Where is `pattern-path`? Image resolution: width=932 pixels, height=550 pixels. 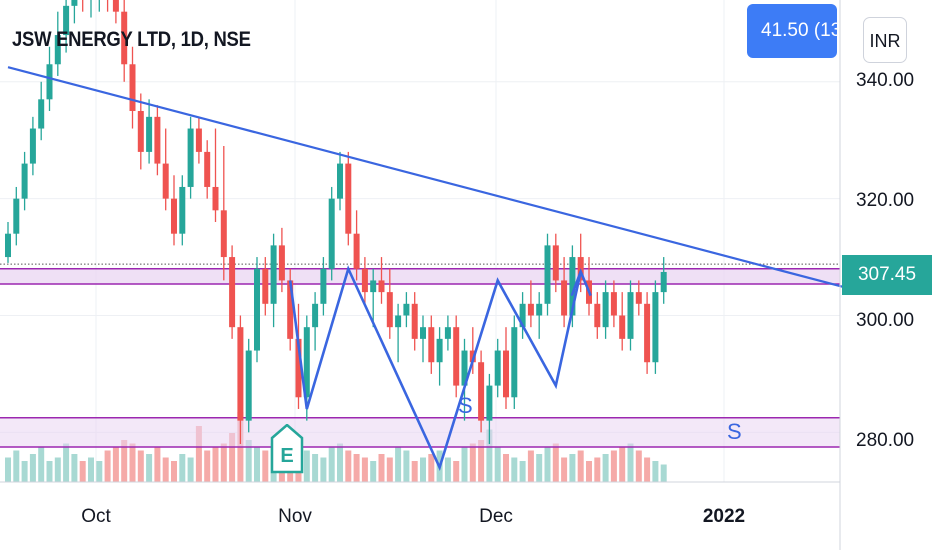 pattern-path is located at coordinates (435, 368).